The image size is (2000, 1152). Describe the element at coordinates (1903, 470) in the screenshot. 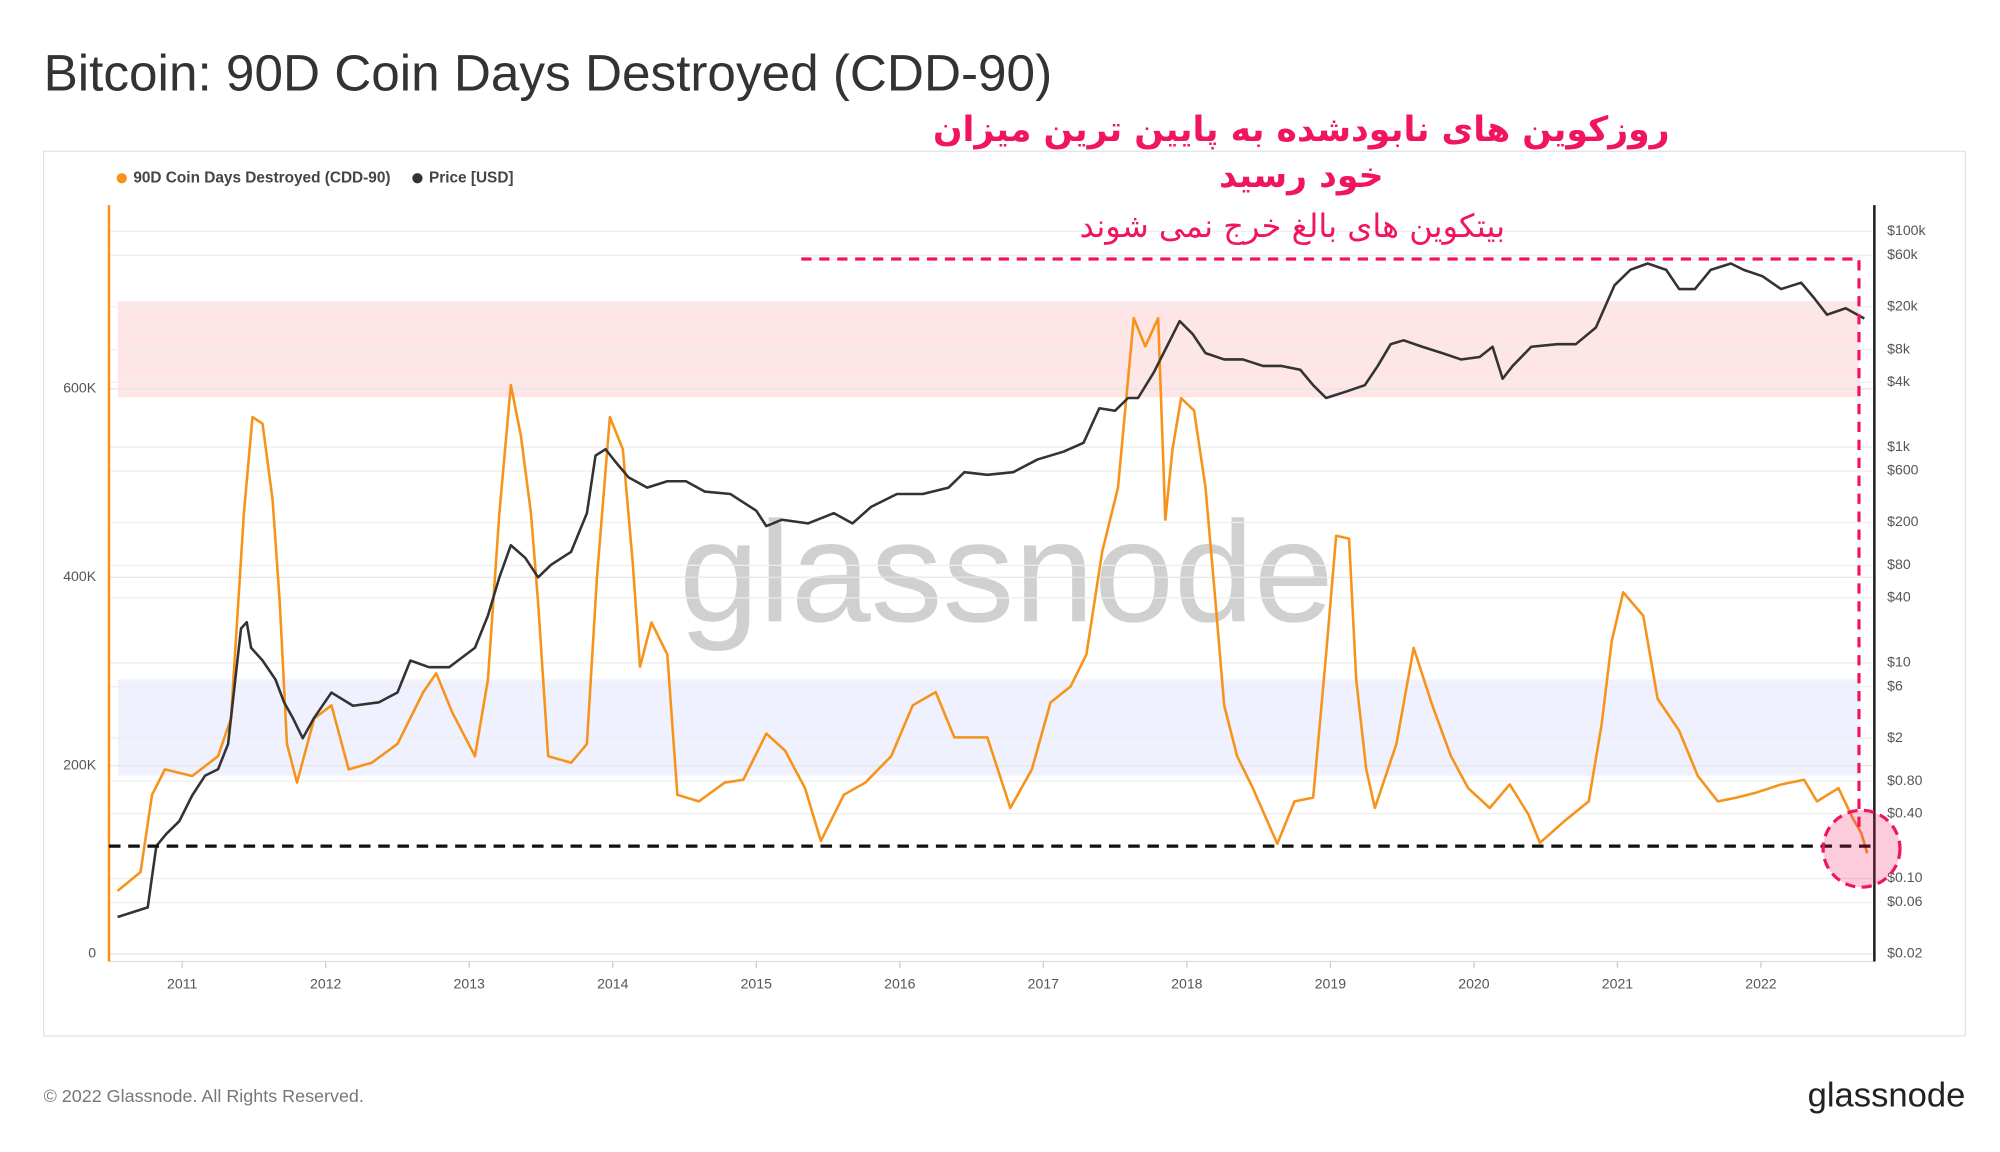

I see `y2-tick-label: $600` at that location.